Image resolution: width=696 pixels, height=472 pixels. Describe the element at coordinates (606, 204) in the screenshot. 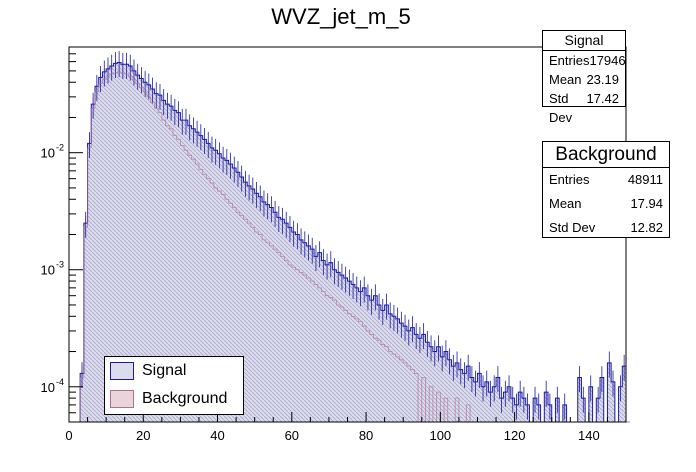

I see `stats-row-mean: Mean 17.94` at that location.